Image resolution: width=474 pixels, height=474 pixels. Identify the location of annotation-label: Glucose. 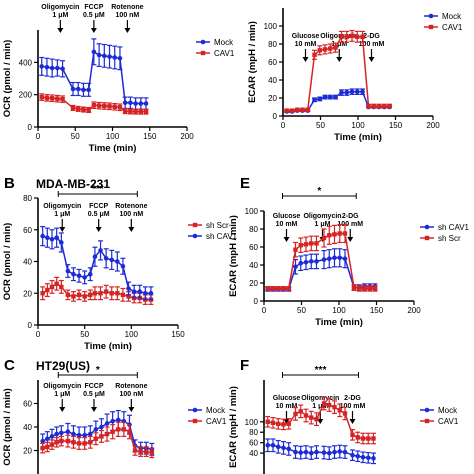
(287, 398).